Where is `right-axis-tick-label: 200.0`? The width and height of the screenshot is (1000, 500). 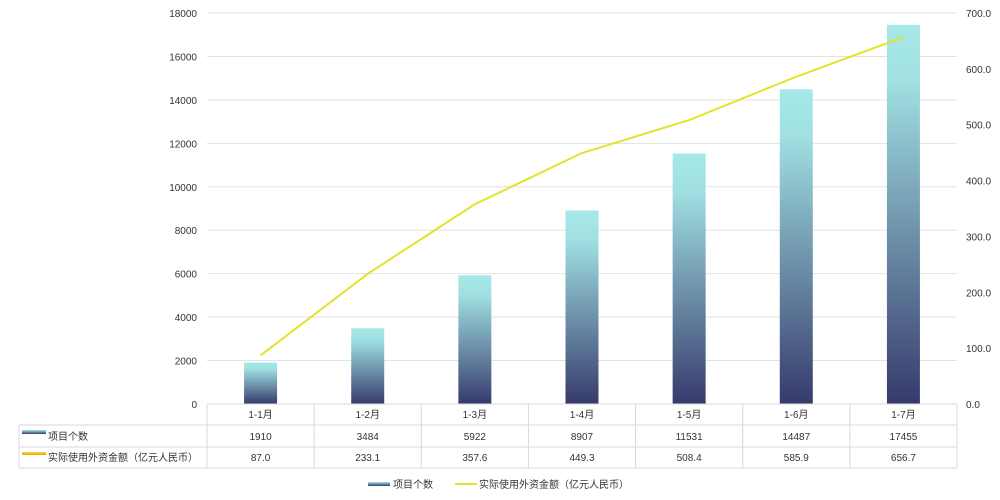 right-axis-tick-label: 200.0 is located at coordinates (978, 293).